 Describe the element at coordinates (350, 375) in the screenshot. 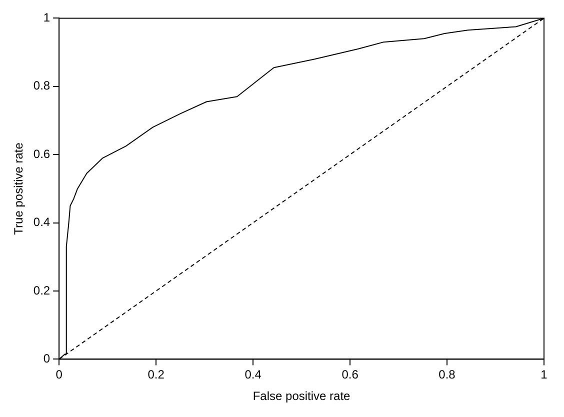

I see `x-tick-label: 0.6` at that location.